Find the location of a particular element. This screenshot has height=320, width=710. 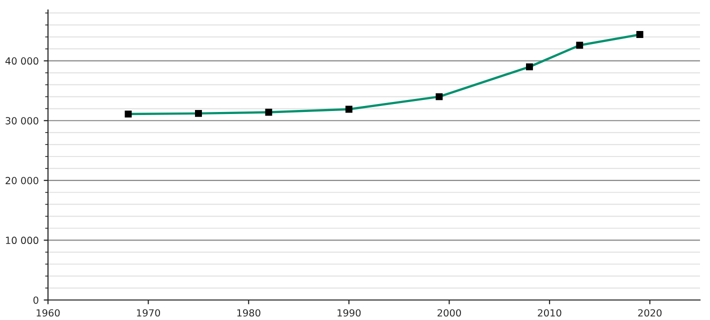

x-tick-label: 2000 is located at coordinates (449, 313).